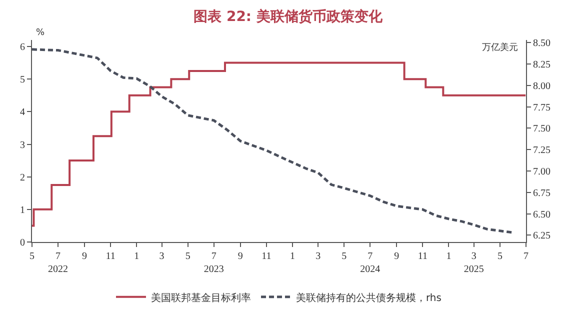  I want to click on y-tick-label: 0, so click(22, 243).